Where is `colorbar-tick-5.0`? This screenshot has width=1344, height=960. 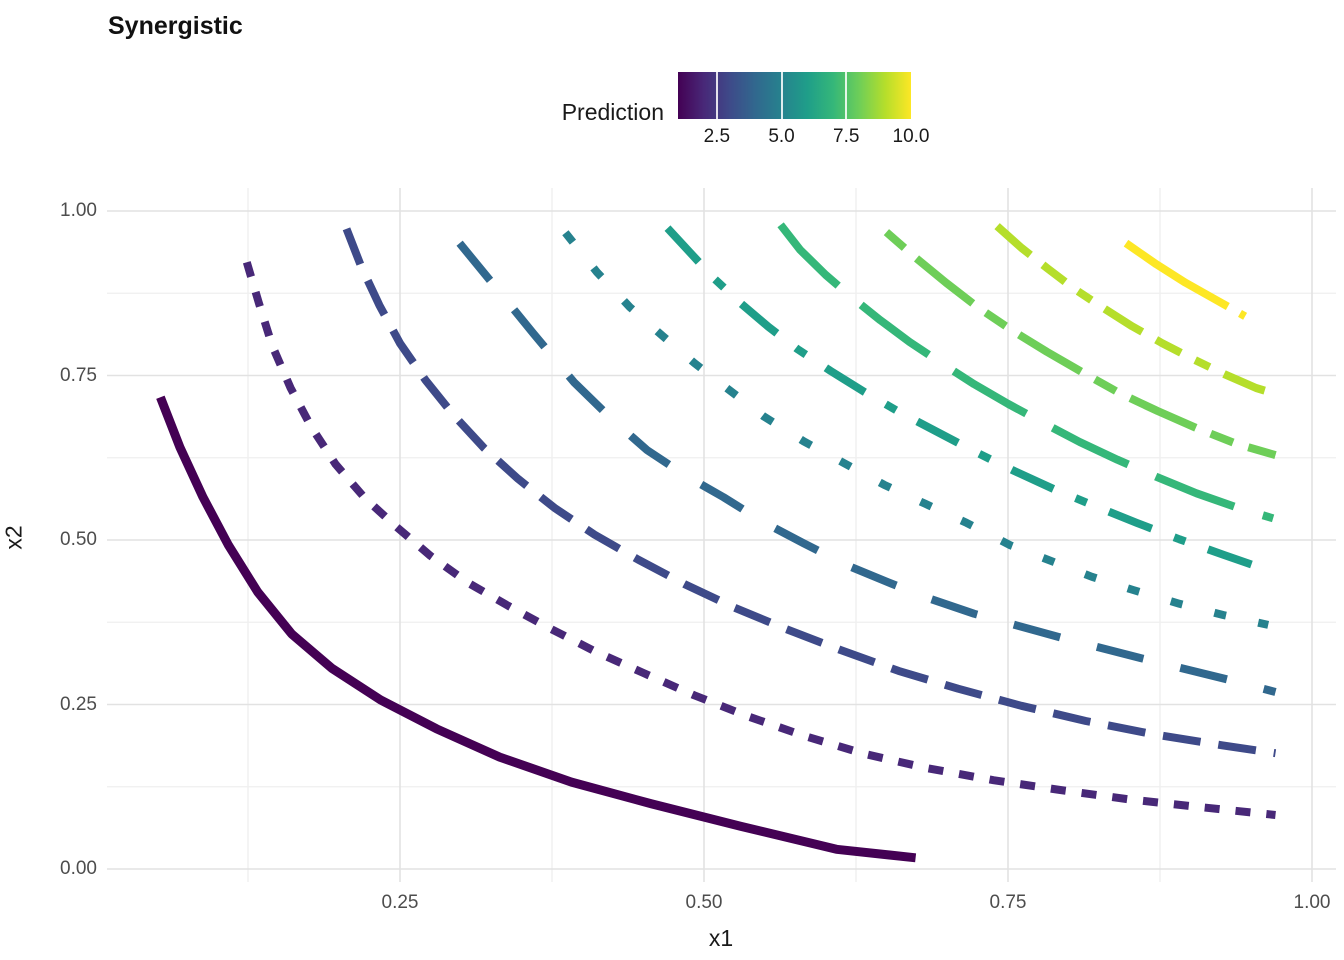
colorbar-tick-5.0 is located at coordinates (781, 95).